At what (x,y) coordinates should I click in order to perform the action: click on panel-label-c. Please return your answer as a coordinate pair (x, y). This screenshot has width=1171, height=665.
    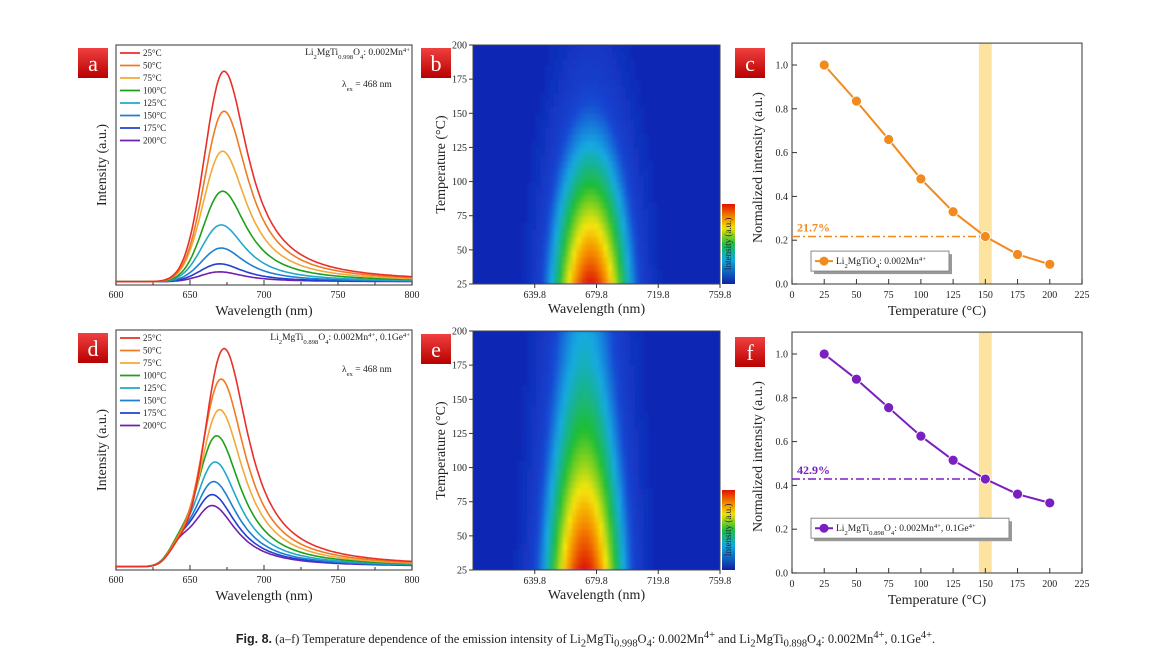
    Looking at the image, I should click on (750, 63).